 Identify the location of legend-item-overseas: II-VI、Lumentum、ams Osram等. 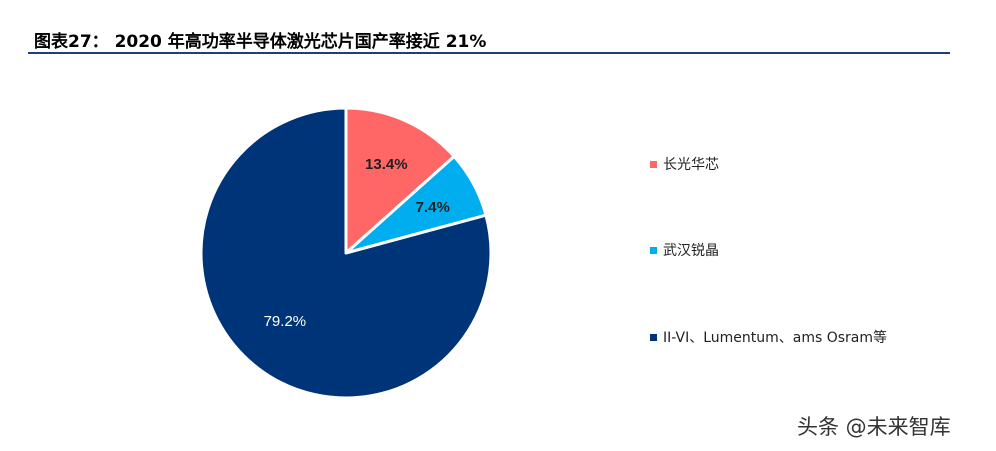
(768, 337).